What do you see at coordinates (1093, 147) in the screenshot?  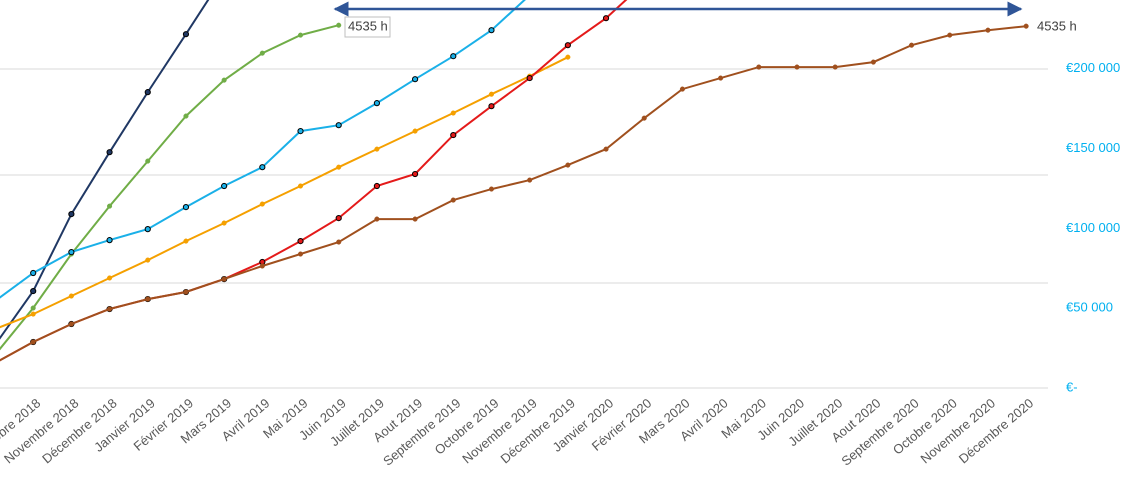 I see `y-tick-label: €150 000` at bounding box center [1093, 147].